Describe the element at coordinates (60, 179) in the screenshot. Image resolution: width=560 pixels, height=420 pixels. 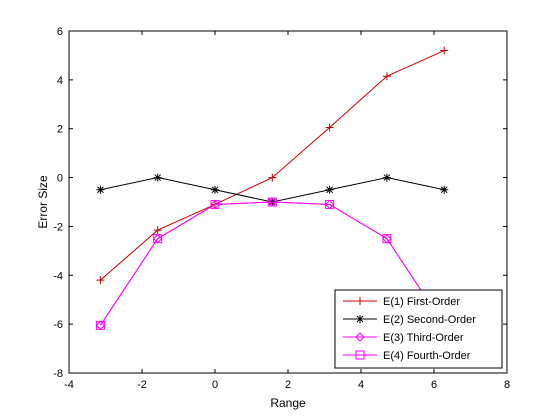
I see `y-tick-label: 0` at that location.